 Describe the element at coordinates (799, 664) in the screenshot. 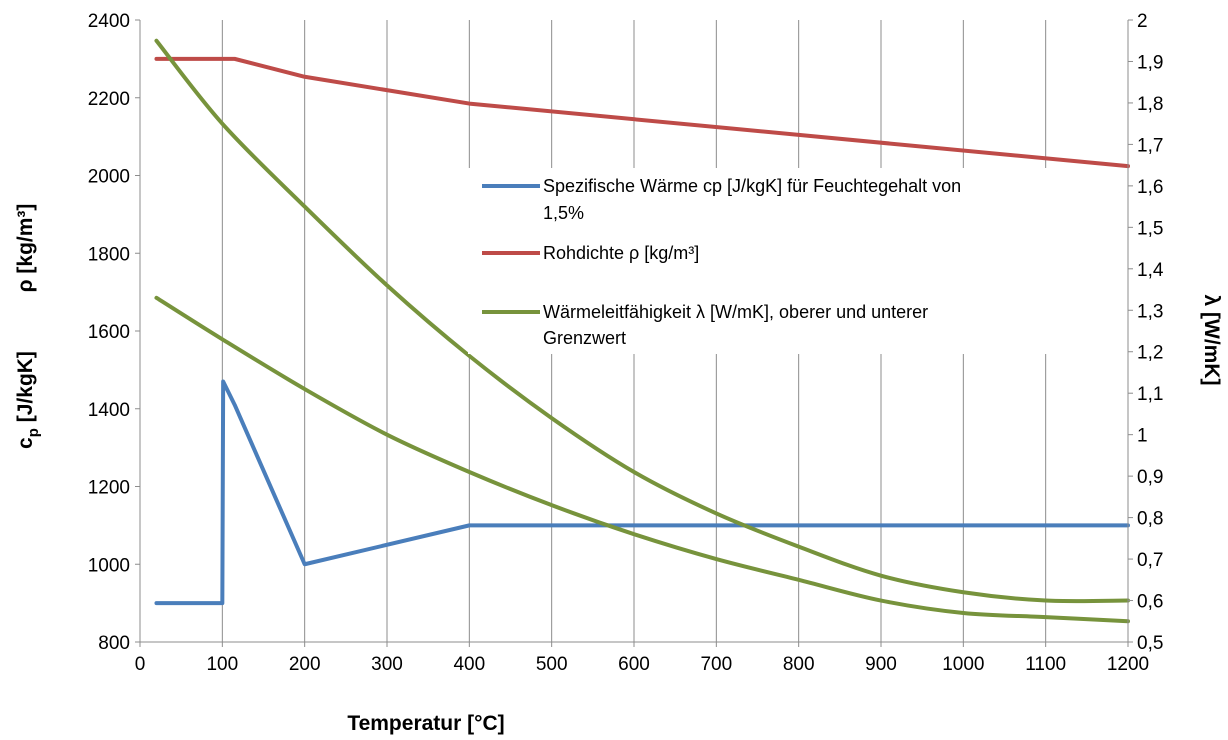

I see `x-tick-label-8: 800` at that location.